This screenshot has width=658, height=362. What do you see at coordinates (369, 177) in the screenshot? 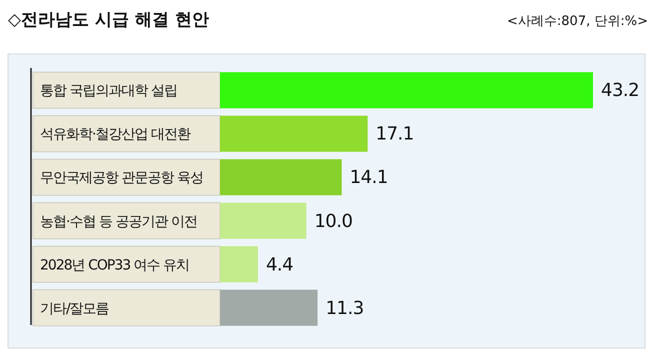
I see `data-label: 14.1` at bounding box center [369, 177].